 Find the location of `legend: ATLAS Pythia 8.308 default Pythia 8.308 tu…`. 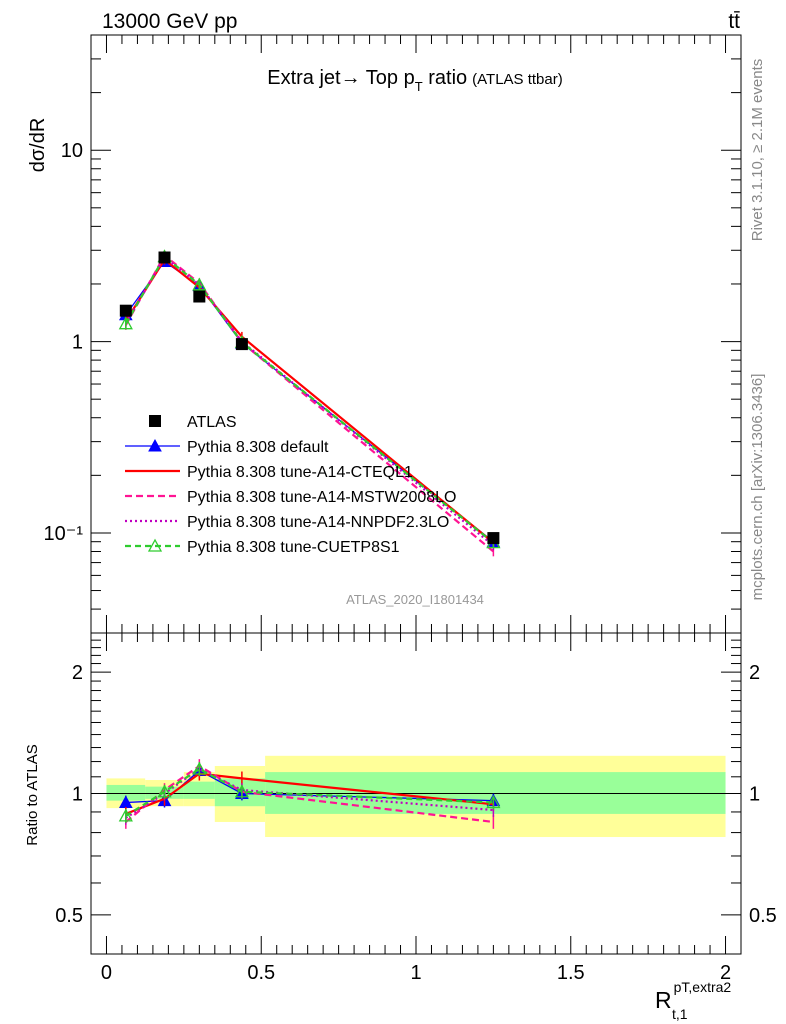

legend: ATLAS Pythia 8.308 default Pythia 8.308 tu… is located at coordinates (290, 485).